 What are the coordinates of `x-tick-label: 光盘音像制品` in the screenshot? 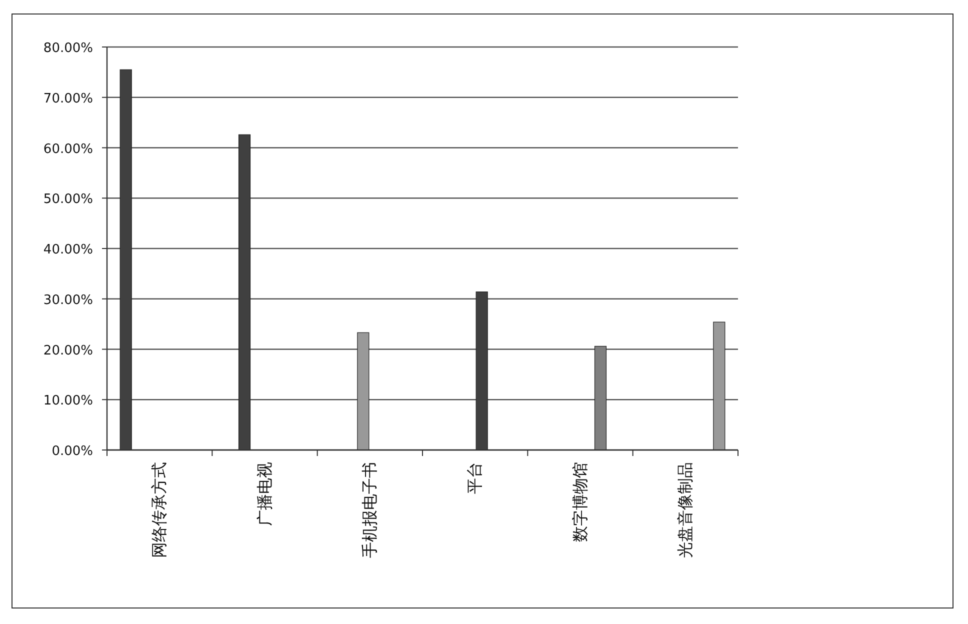 It's located at (684, 510).